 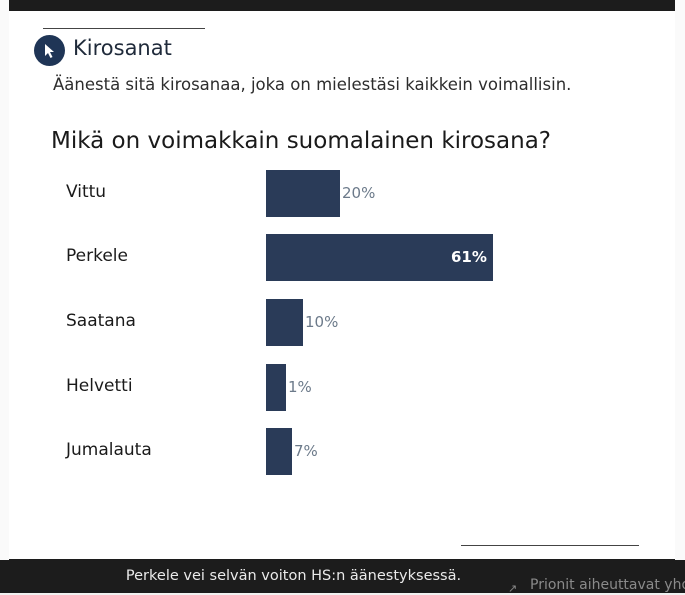 I want to click on poll-question: Mikä on voimakkain suomalainen kirosana?, so click(x=301, y=141).